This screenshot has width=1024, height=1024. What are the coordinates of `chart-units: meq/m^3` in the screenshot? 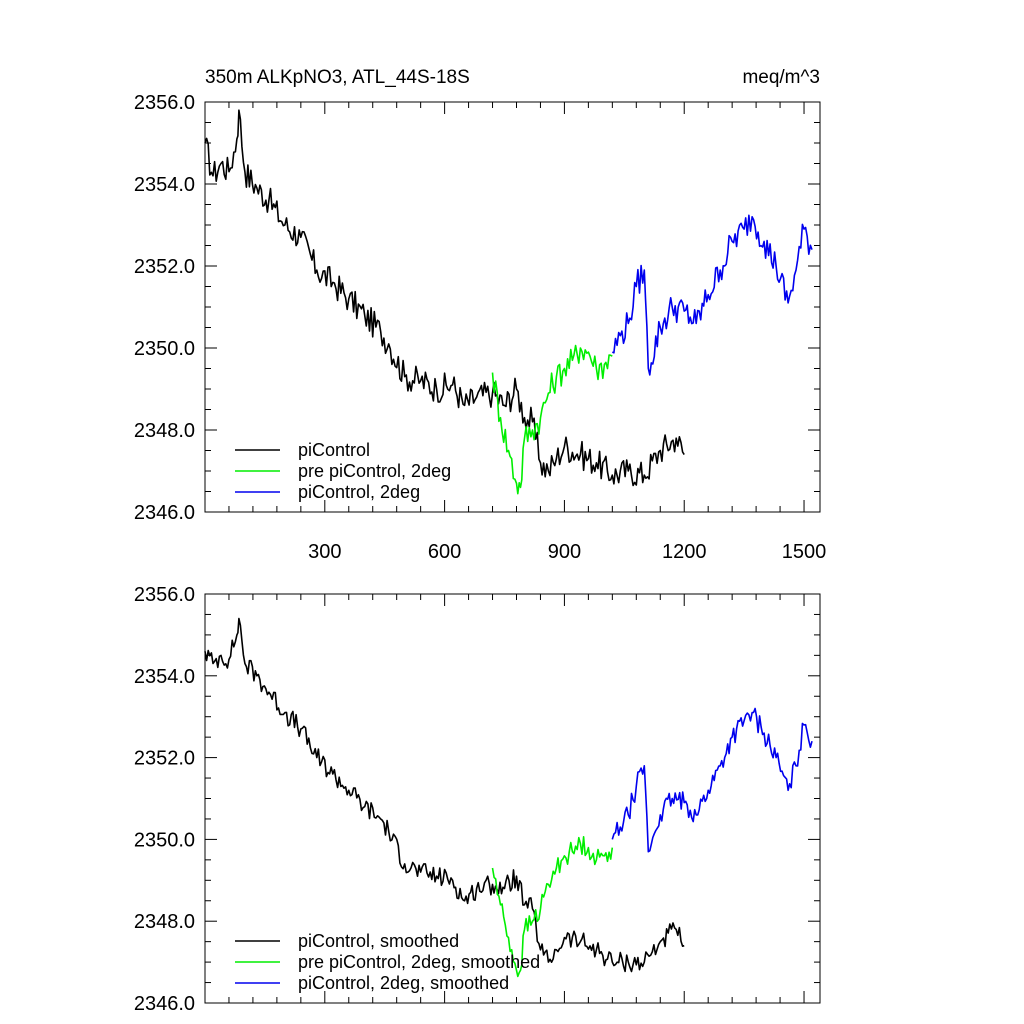 It's located at (781, 77).